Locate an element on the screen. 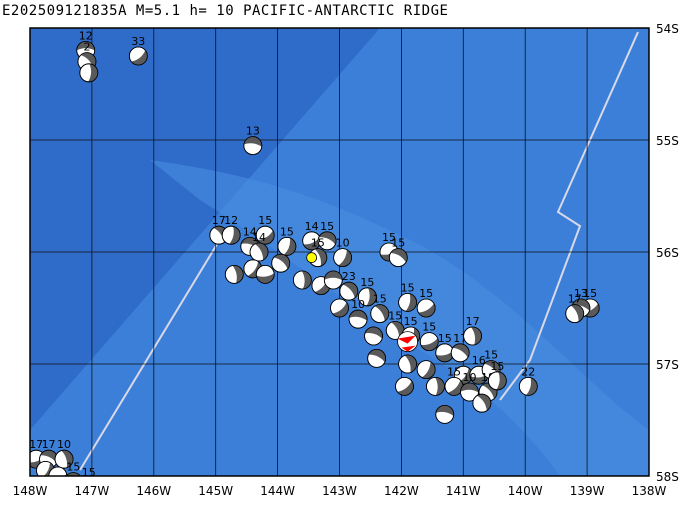 The height and width of the screenshot is (505, 699). lon-tick-label: 144W is located at coordinates (277, 491).